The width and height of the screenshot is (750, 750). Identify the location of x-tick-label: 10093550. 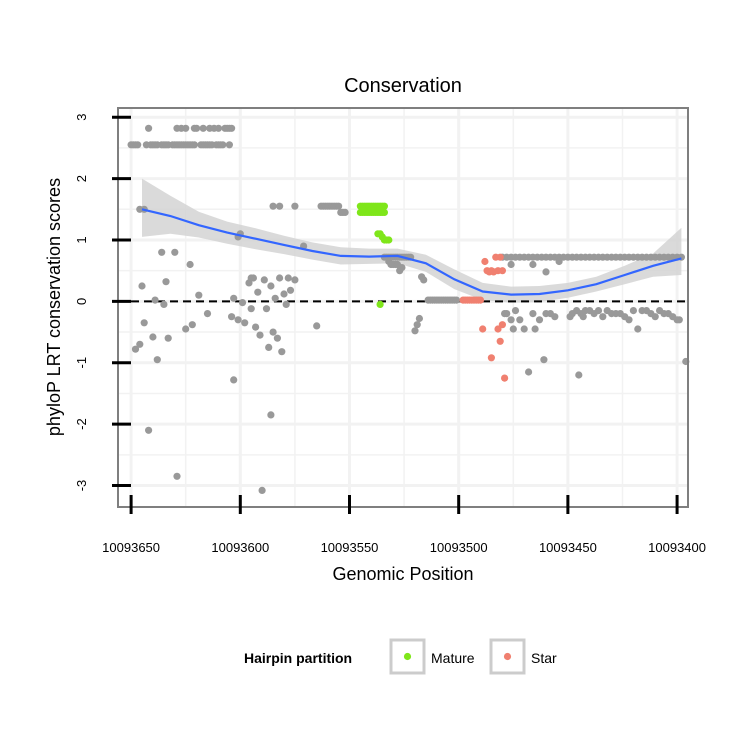
(350, 547).